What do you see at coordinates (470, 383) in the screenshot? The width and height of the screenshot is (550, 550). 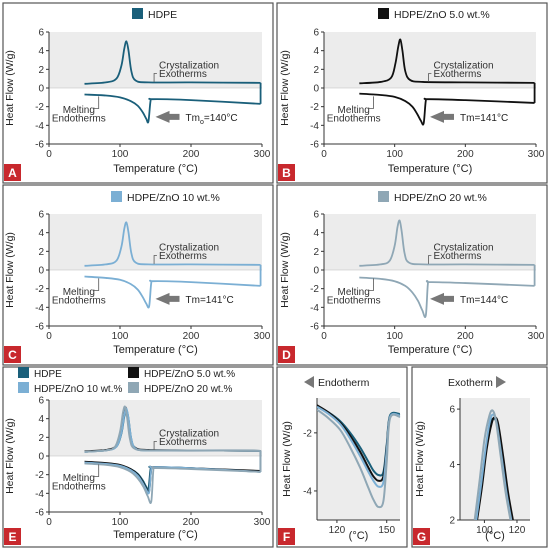 I see `panel-title: Exotherm` at bounding box center [470, 383].